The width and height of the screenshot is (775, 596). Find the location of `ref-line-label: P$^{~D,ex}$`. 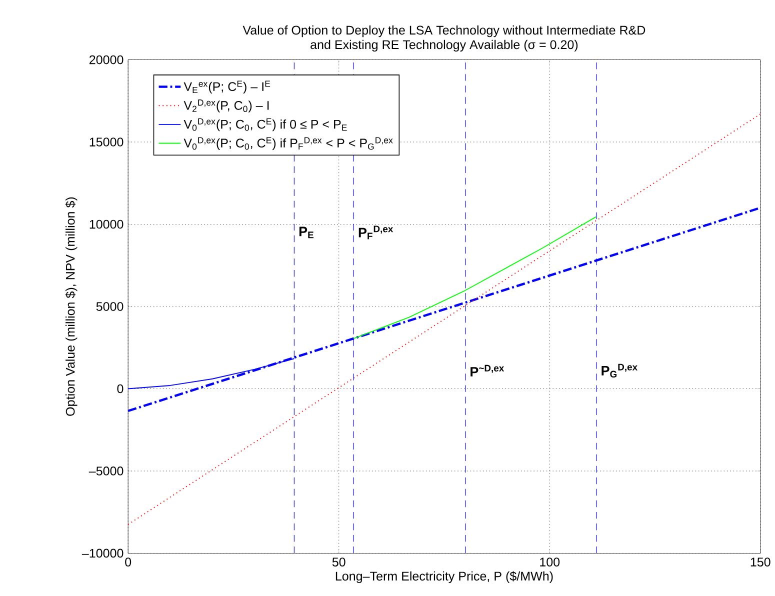

ref-line-label: P$^{~D,ex}$ is located at coordinates (487, 371).